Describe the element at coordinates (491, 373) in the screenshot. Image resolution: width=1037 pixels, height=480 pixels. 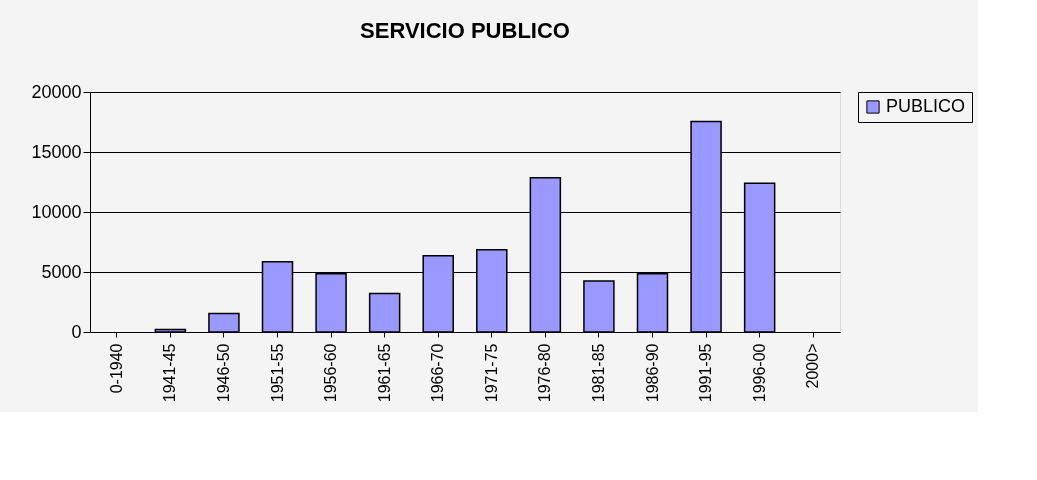
I see `x-tick-label: 1971-75` at that location.